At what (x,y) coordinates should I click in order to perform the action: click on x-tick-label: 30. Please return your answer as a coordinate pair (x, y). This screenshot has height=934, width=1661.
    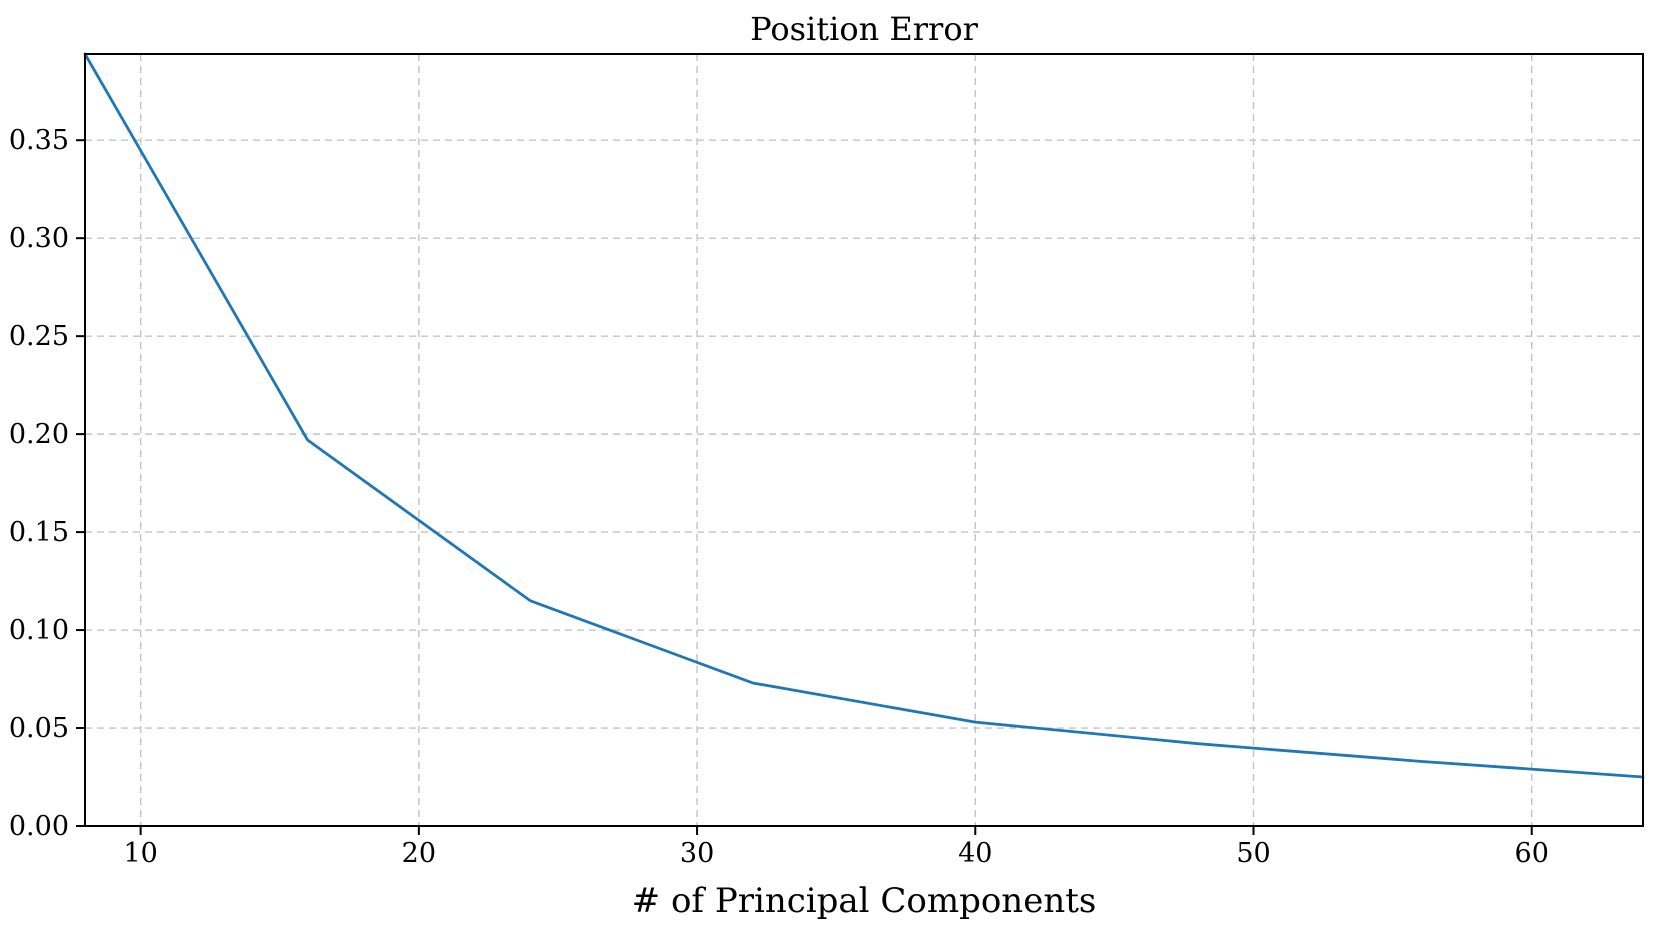
    Looking at the image, I should click on (697, 853).